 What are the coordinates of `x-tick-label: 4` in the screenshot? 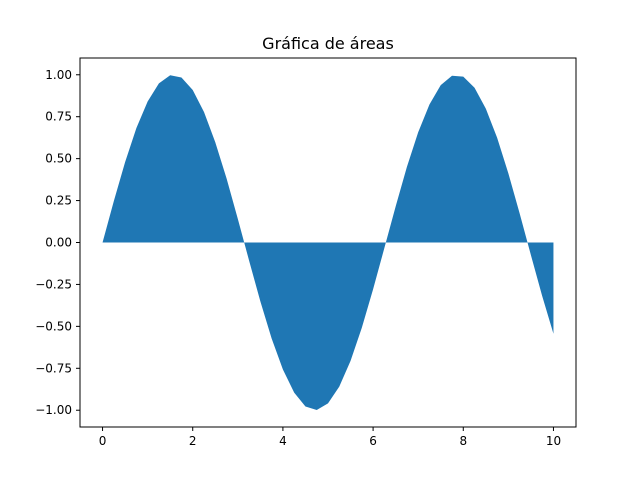 It's located at (283, 441).